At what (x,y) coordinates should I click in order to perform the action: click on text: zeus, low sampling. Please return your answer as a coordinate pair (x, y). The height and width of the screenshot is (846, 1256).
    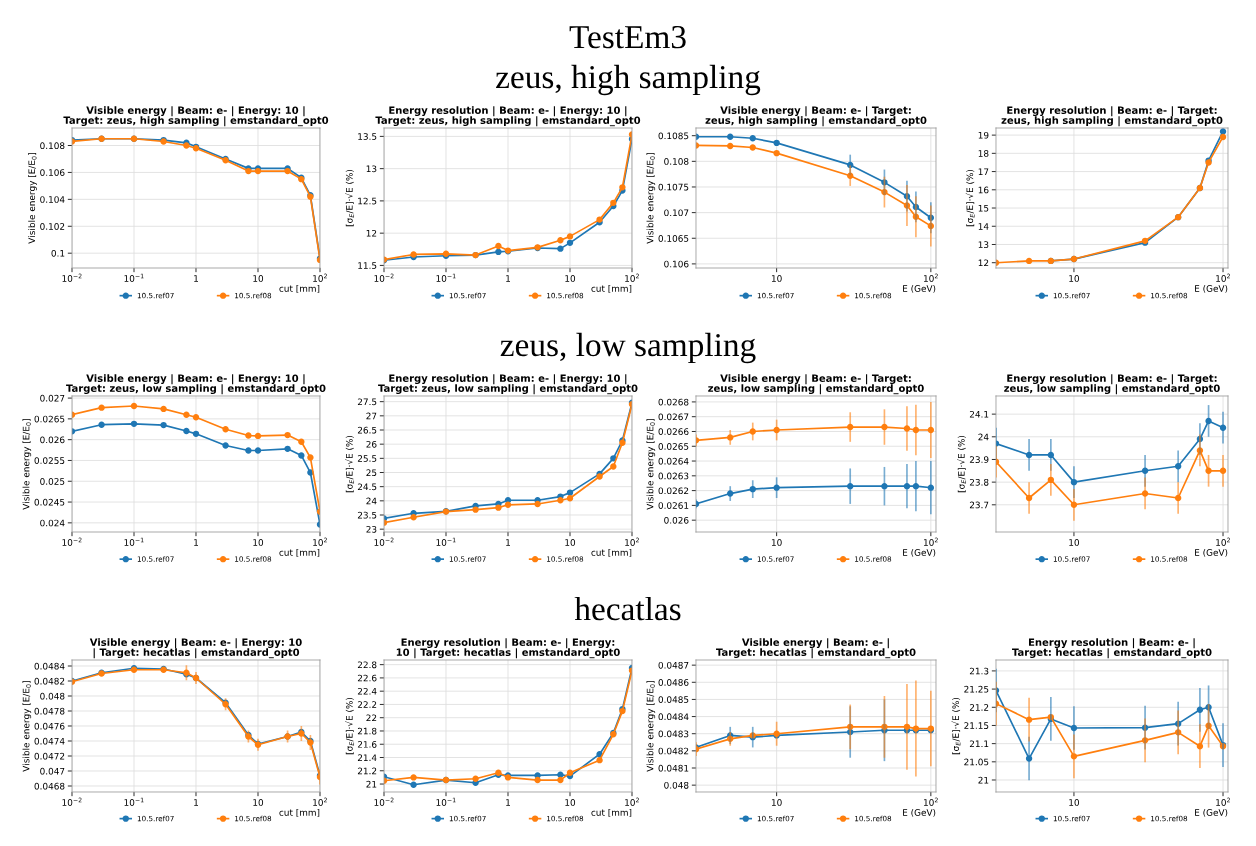
    Looking at the image, I should click on (628, 348).